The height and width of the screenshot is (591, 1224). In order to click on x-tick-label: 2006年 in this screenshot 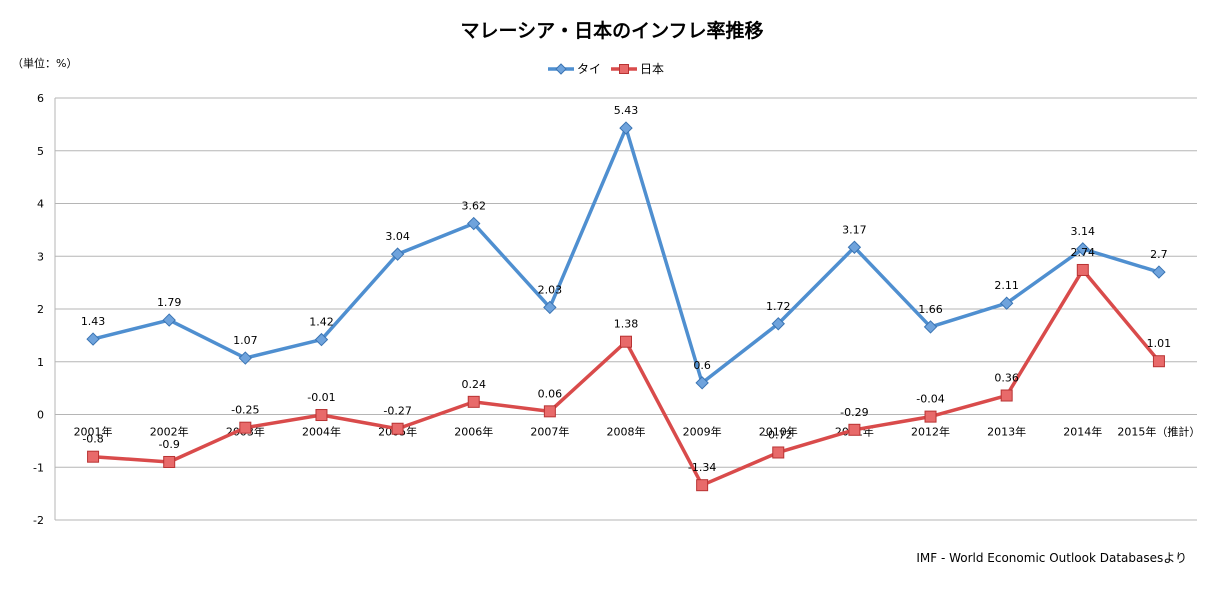, I will do `click(473, 432)`.